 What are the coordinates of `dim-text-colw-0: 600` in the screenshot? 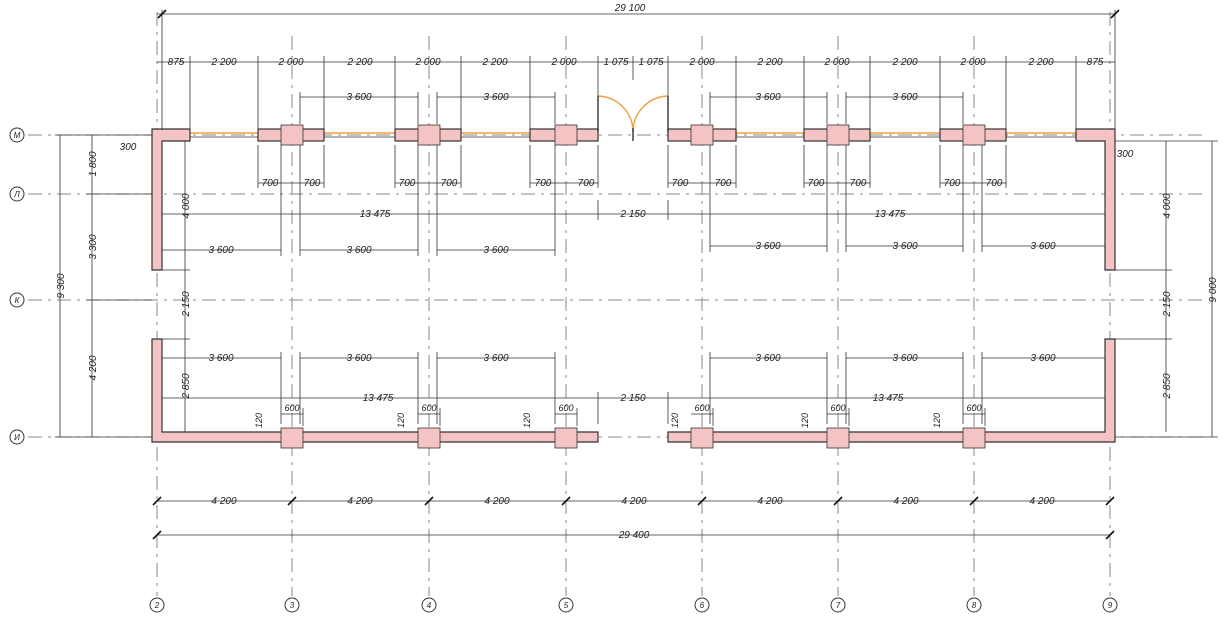 It's located at (291, 408).